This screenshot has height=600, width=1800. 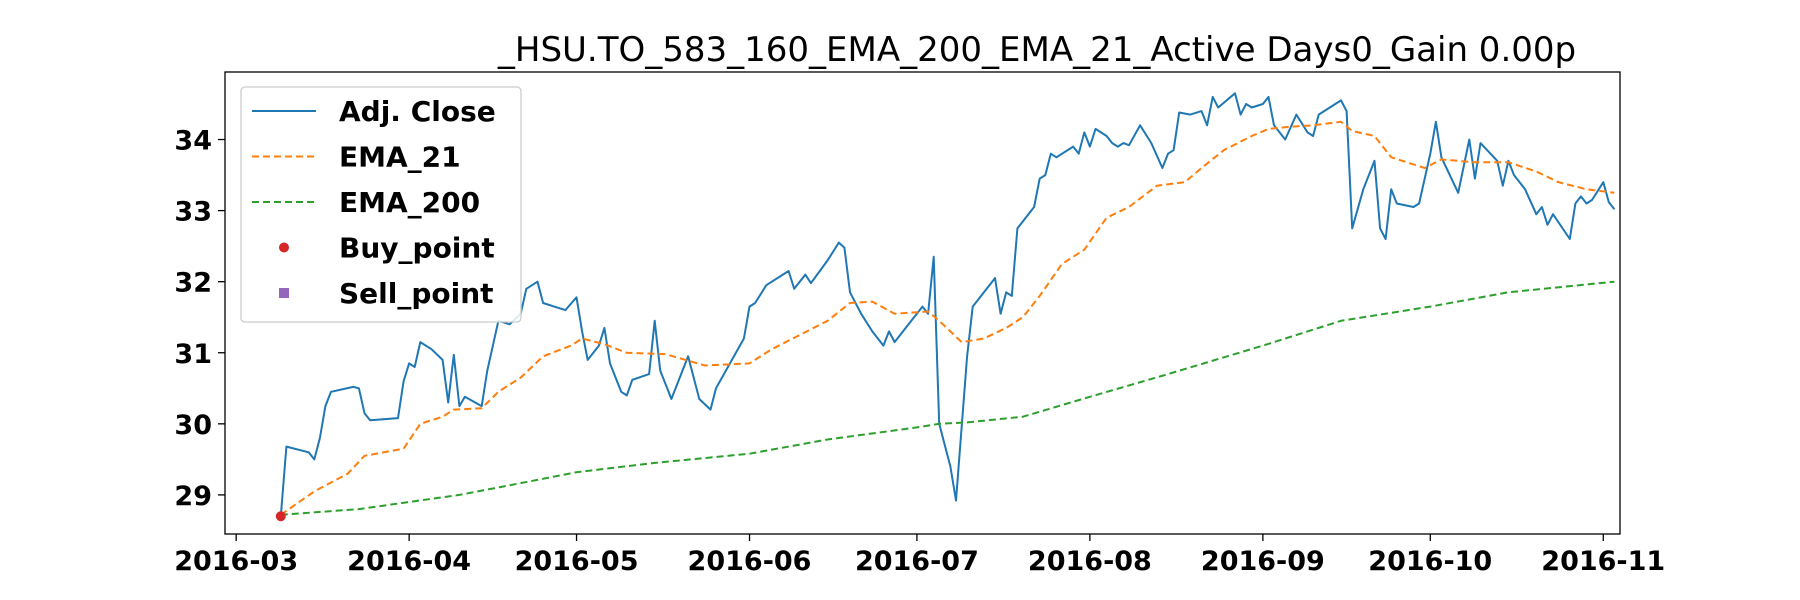 What do you see at coordinates (417, 111) in the screenshot?
I see `legend-label: Adj. Close` at bounding box center [417, 111].